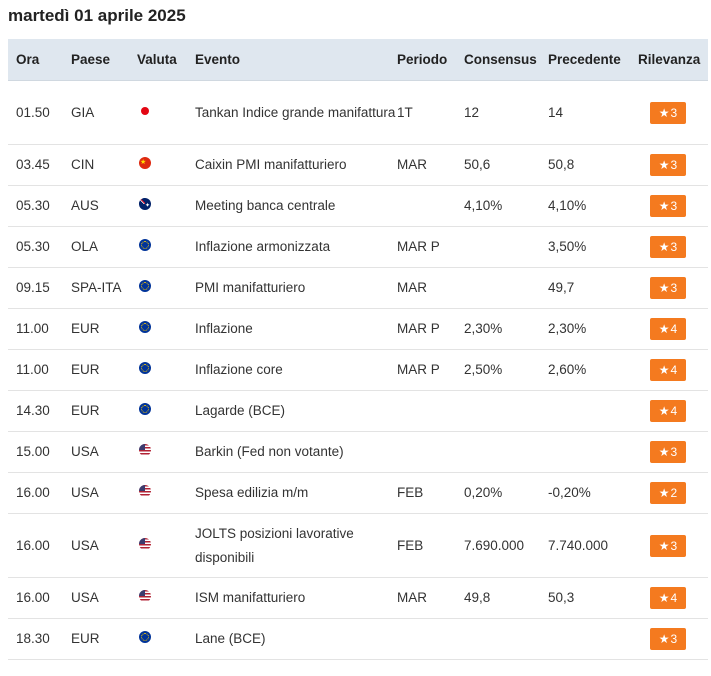 The height and width of the screenshot is (676, 711). What do you see at coordinates (145, 163) in the screenshot?
I see `china-flag-icon` at bounding box center [145, 163].